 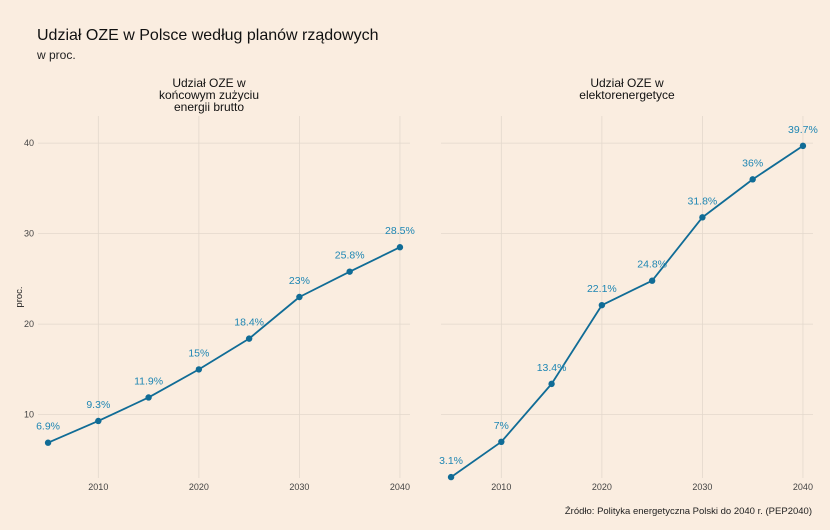 I want to click on chart-subtitle: w proc., so click(x=56, y=55).